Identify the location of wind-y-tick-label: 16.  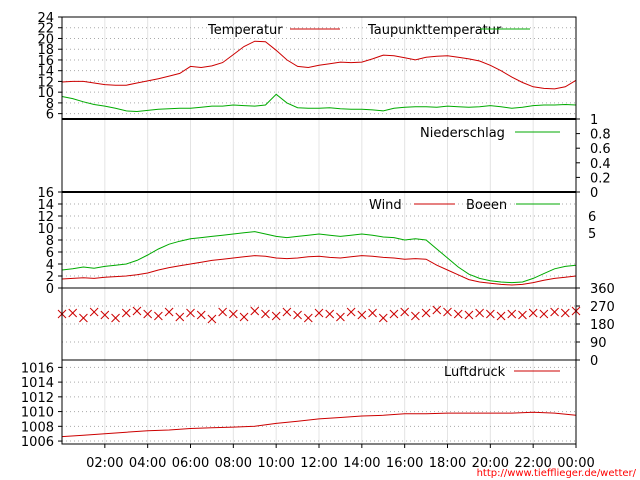
(45, 193).